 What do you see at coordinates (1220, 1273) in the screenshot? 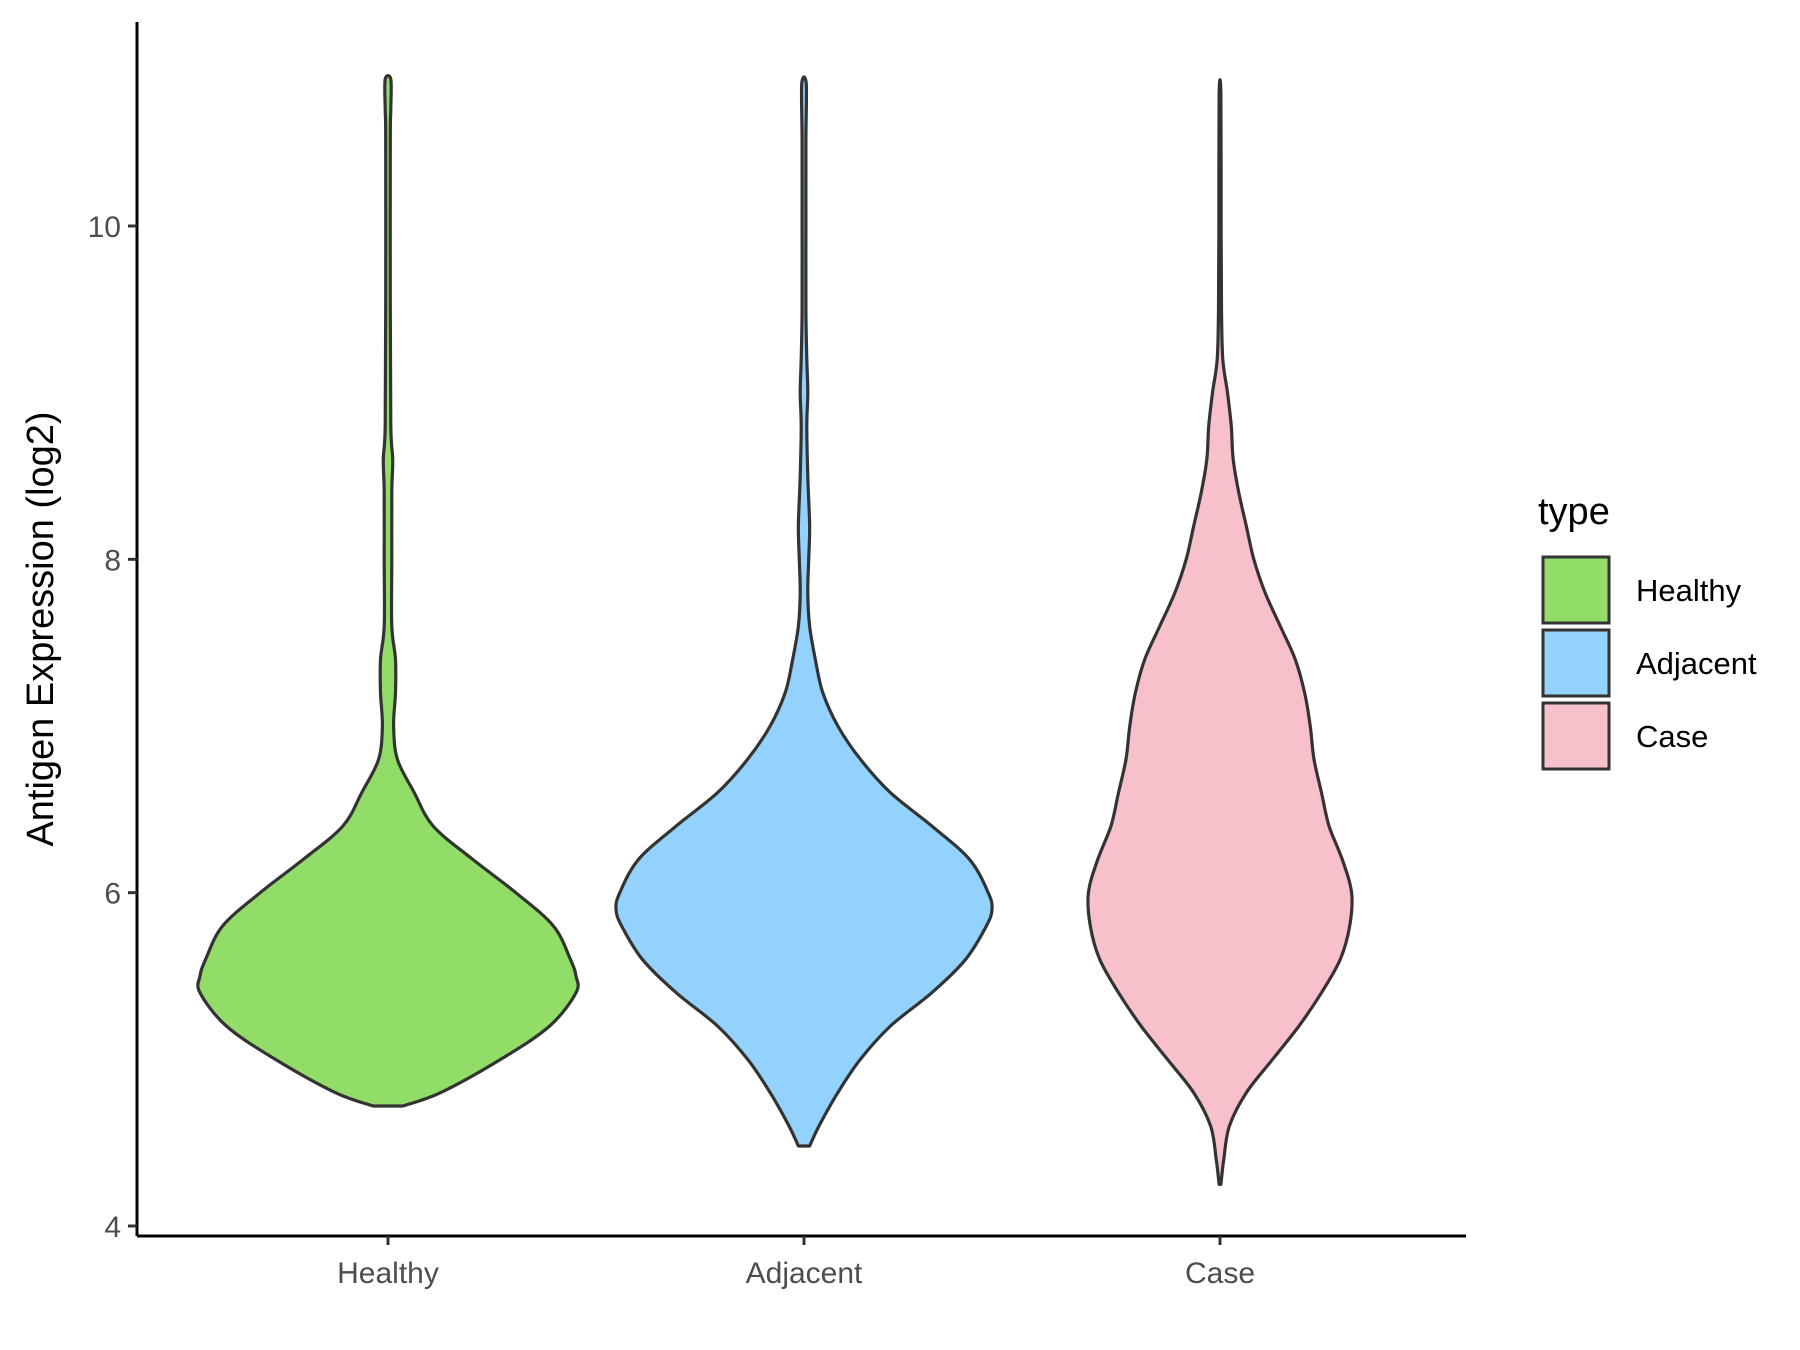
I see `x-tick-label: Case` at bounding box center [1220, 1273].